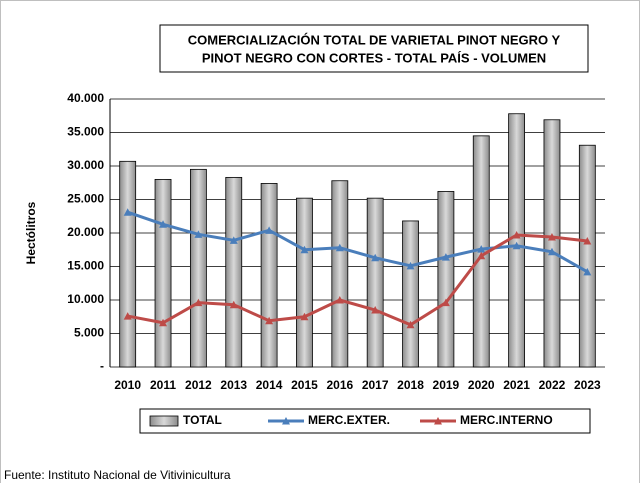 This screenshot has width=640, height=483. I want to click on x-tick-label: 2012, so click(198, 385).